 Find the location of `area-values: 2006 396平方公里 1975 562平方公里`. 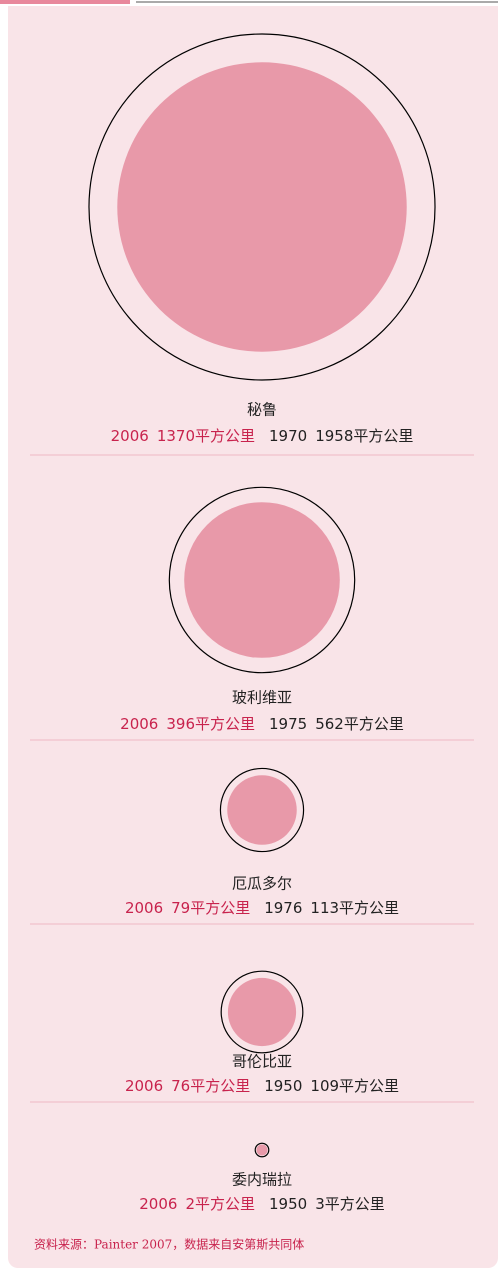

area-values: 2006 396平方公里 1975 562平方公里 is located at coordinates (262, 724).